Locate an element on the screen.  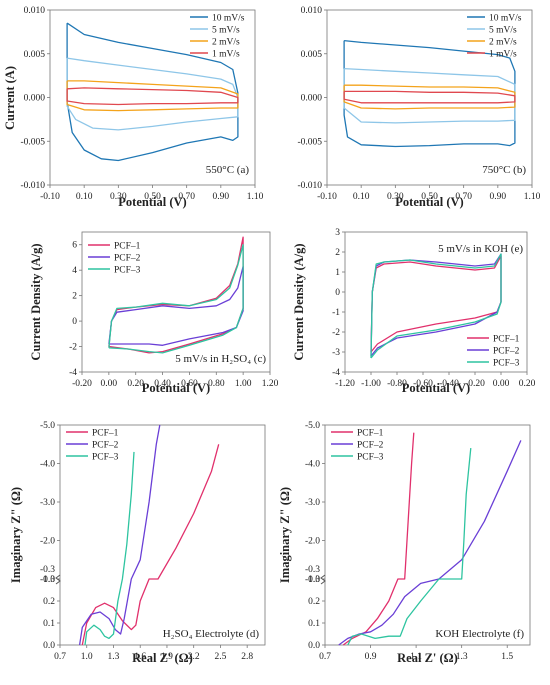
x-tick-label: -0.10 is located at coordinates (327, 197).